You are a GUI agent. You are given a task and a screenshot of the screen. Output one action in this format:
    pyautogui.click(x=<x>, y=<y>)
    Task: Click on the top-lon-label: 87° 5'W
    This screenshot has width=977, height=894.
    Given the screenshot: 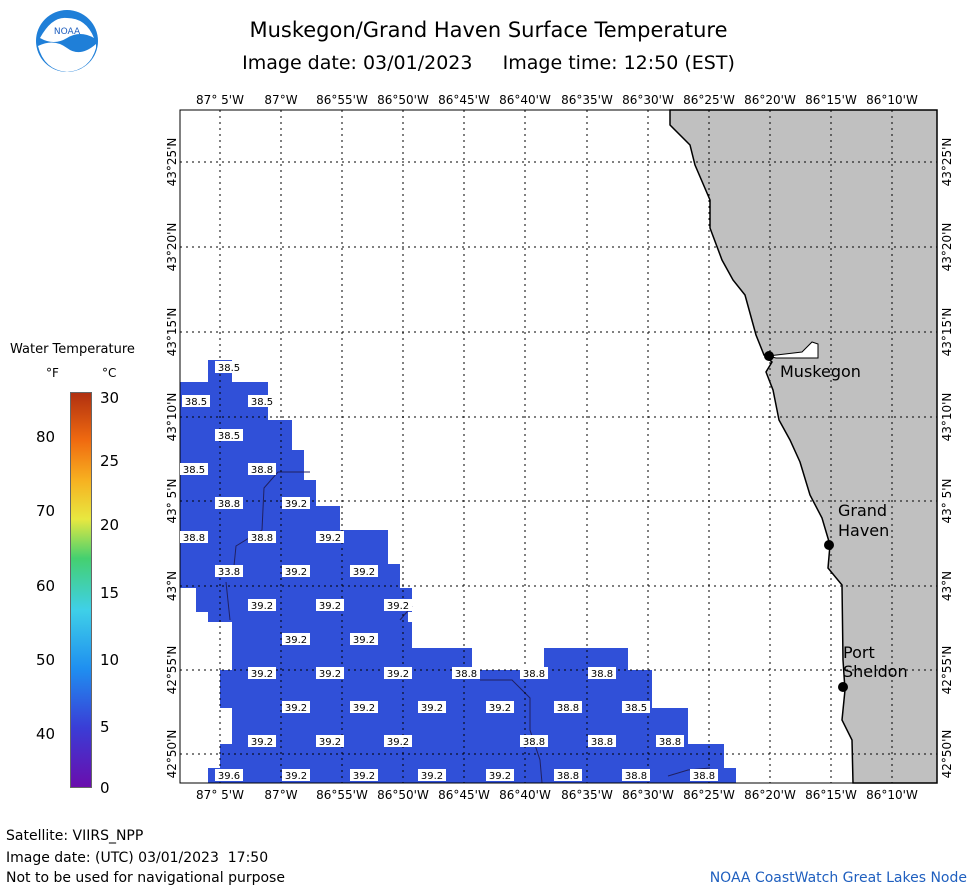 What is the action you would take?
    pyautogui.click(x=220, y=100)
    